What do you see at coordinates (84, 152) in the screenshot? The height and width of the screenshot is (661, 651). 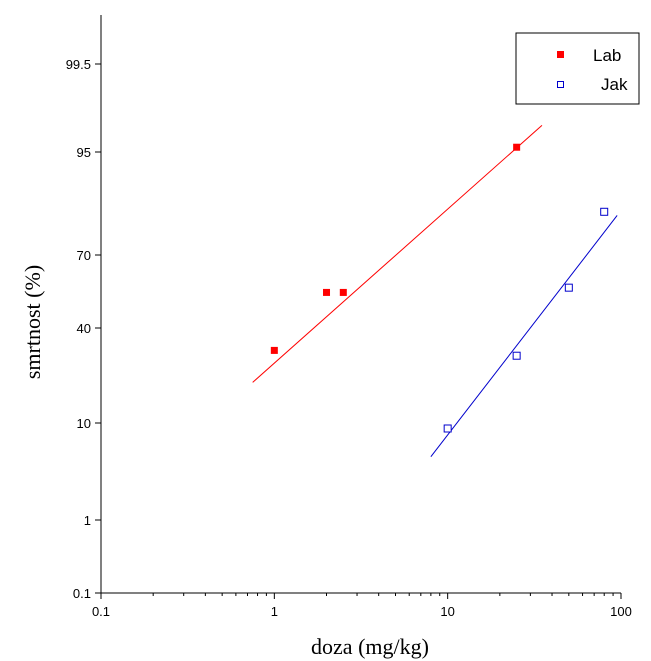 I see `y-tick-label: 95` at bounding box center [84, 152].